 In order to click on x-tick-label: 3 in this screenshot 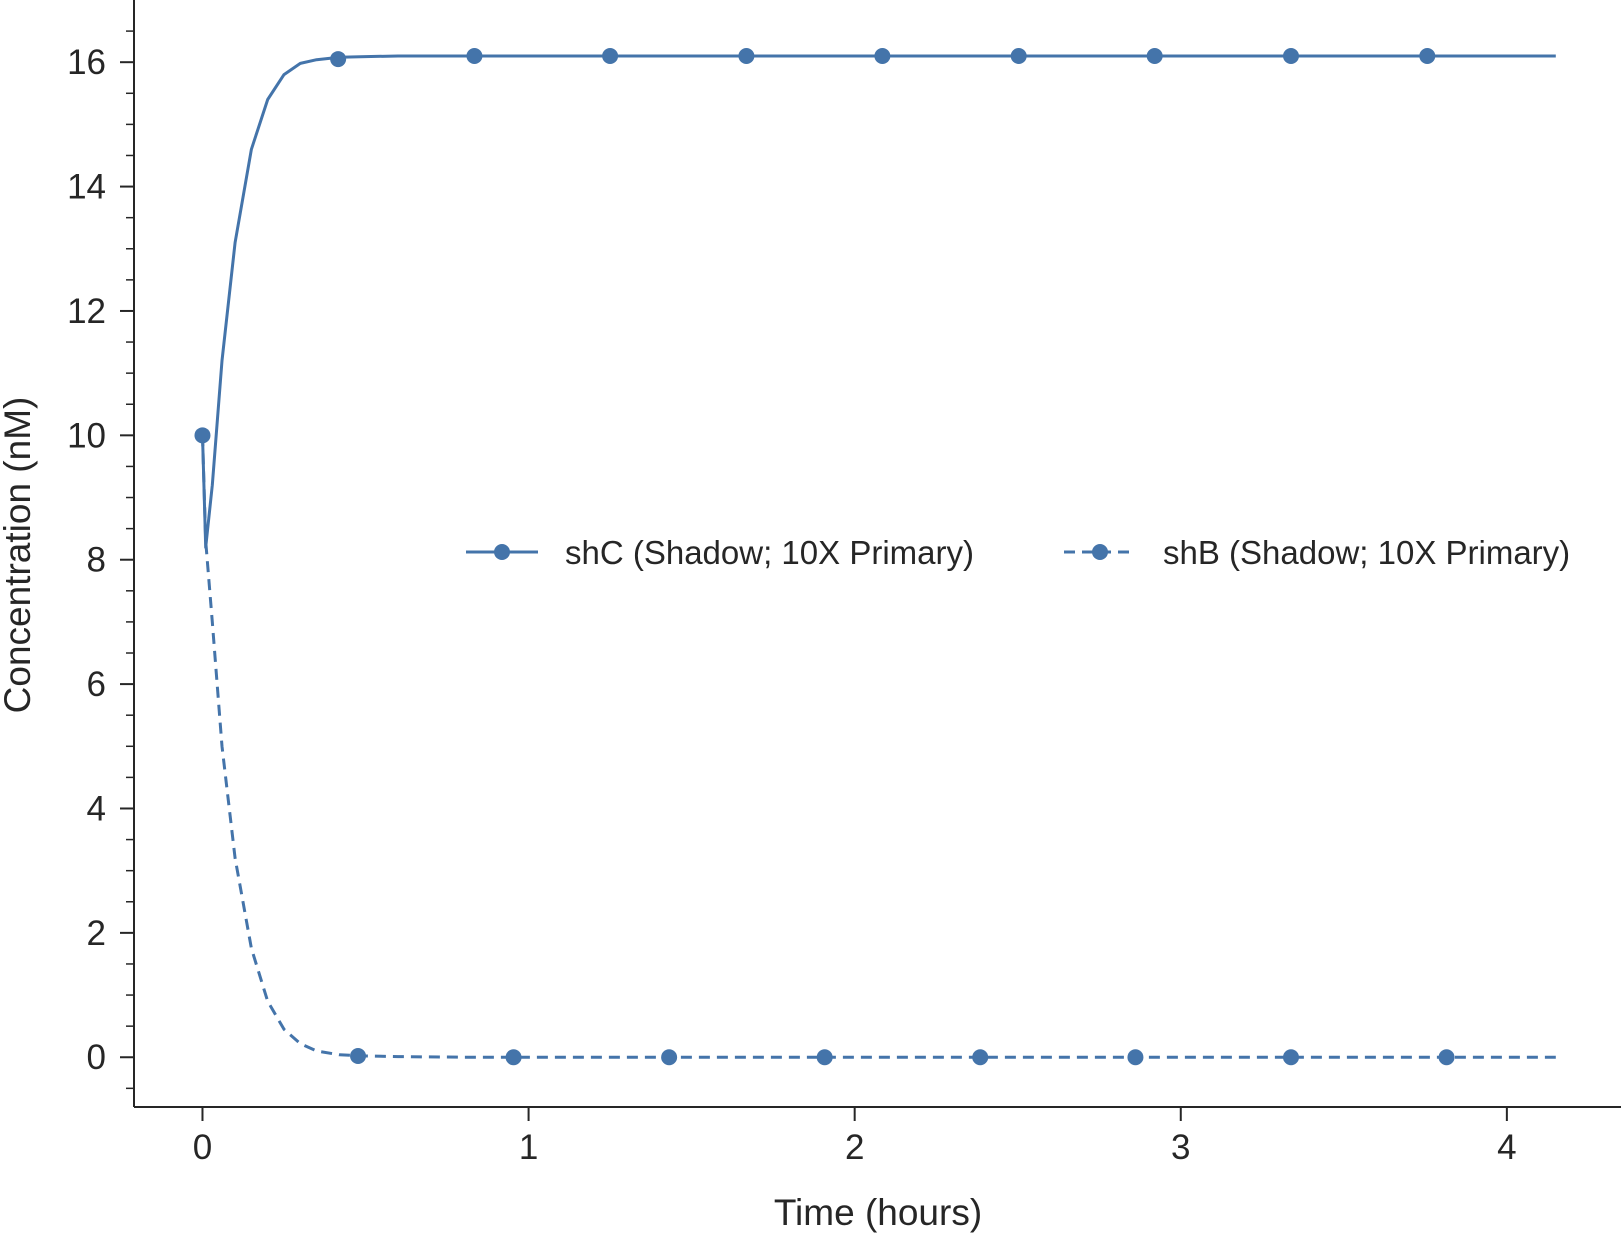, I will do `click(1180, 1147)`.